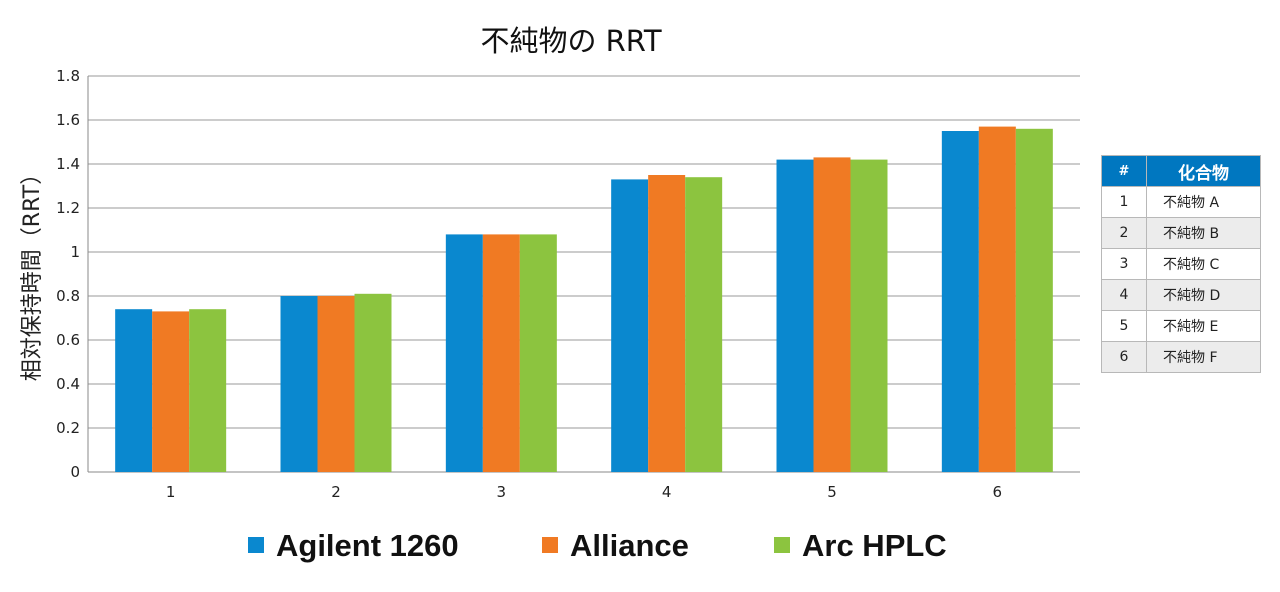  Describe the element at coordinates (667, 492) in the screenshot. I see `x-tick-label: 4` at that location.